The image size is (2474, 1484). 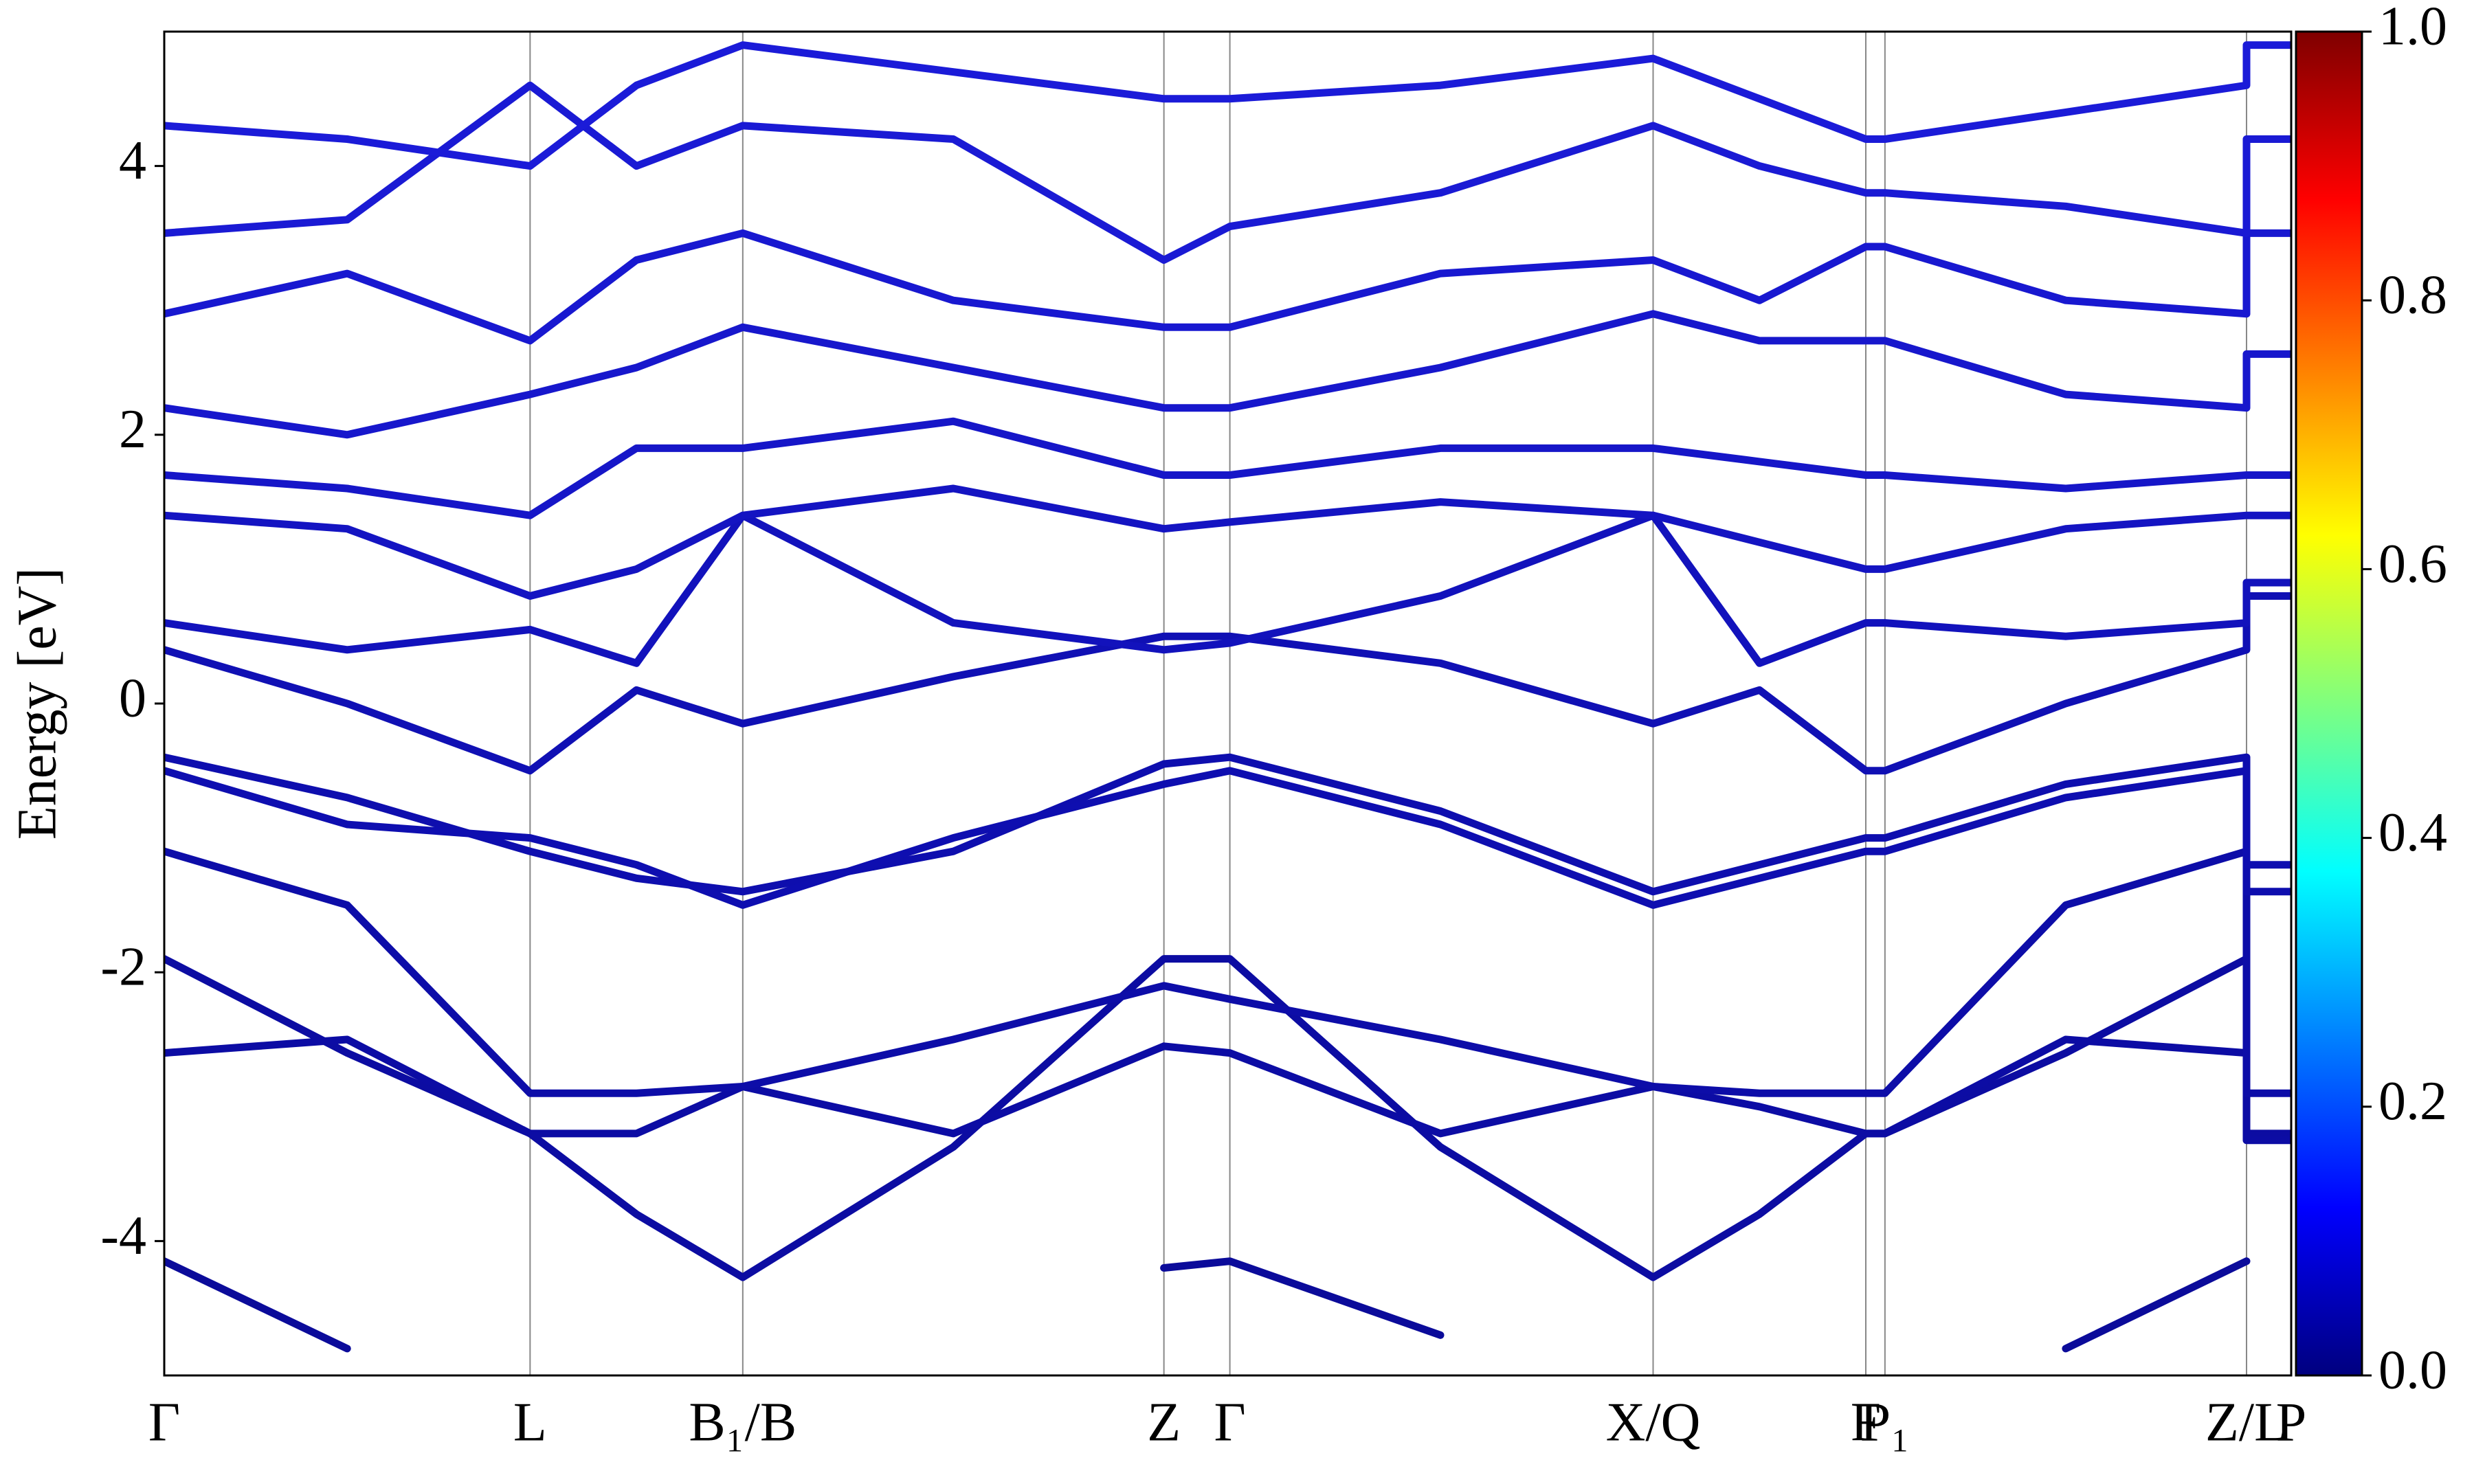 What do you see at coordinates (37, 703) in the screenshot?
I see `y-axis-label: Energy [eV]` at bounding box center [37, 703].